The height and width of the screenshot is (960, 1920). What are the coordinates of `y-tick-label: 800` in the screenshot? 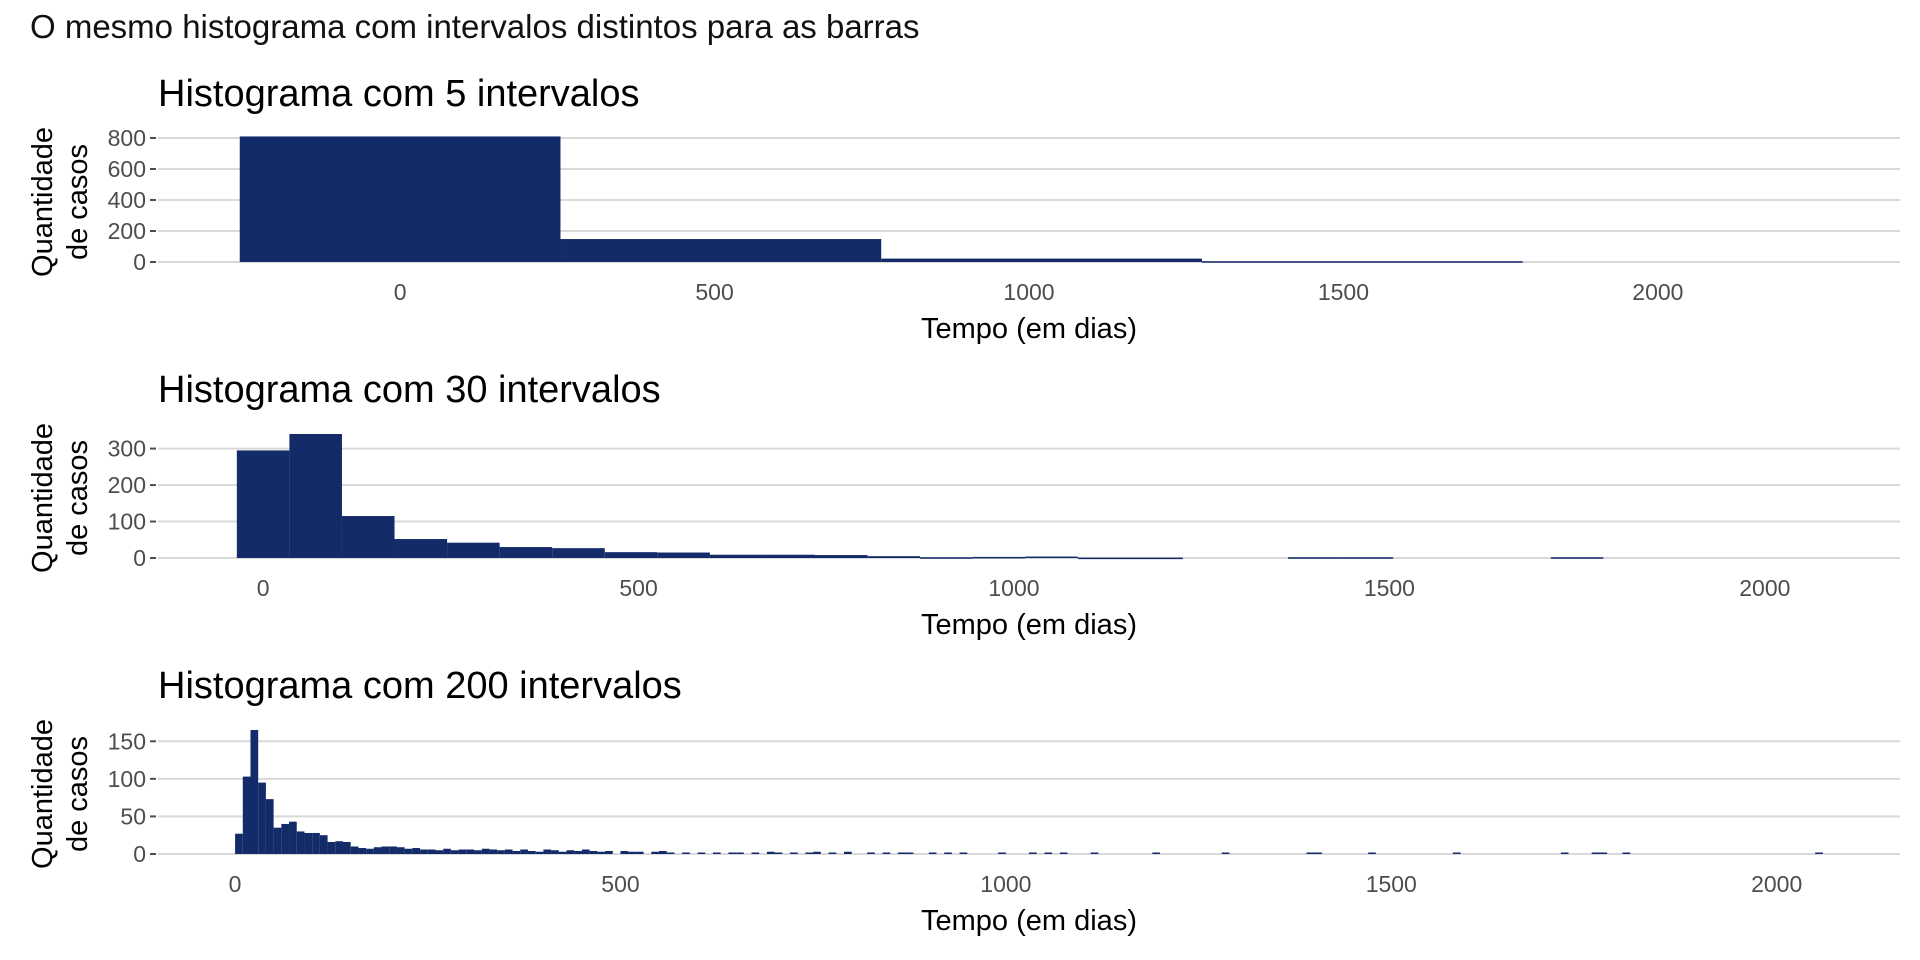 It's located at (127, 138).